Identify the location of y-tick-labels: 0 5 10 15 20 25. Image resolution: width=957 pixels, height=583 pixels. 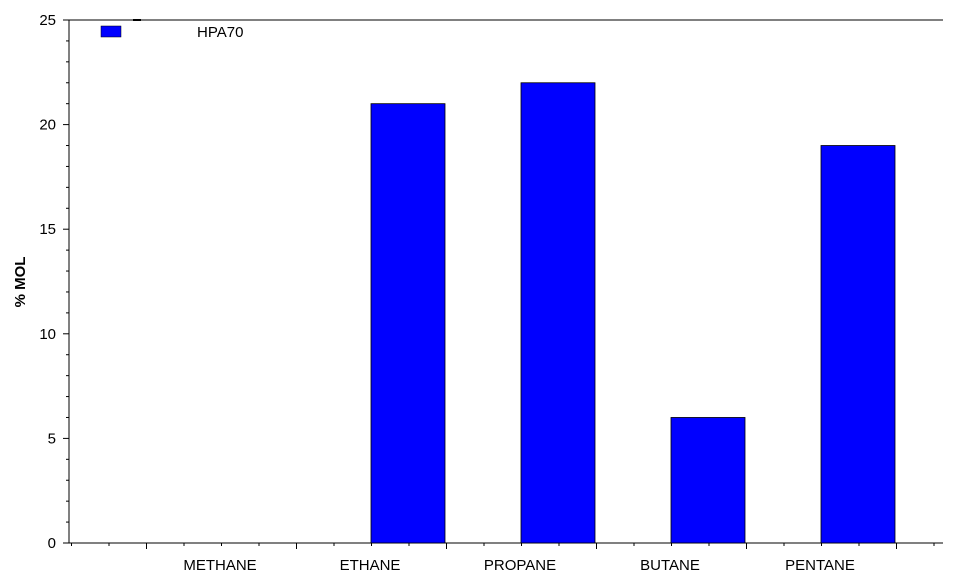
(47, 282).